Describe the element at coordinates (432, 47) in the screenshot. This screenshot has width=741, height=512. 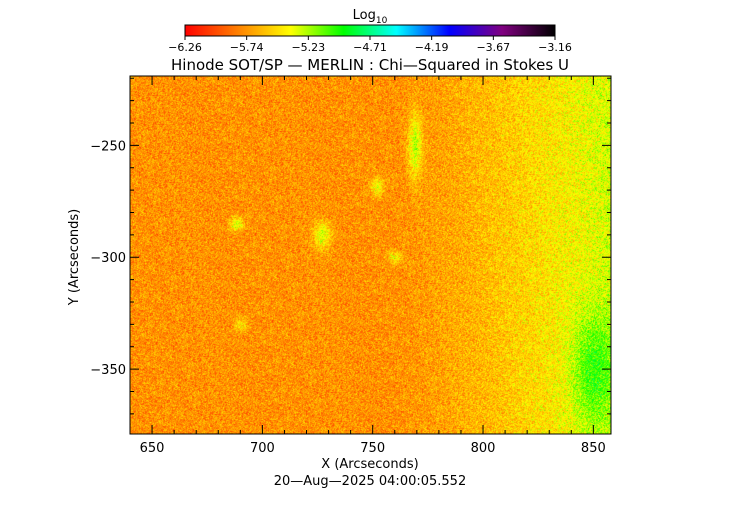
I see `colorbar-tick-label: −4.19` at that location.